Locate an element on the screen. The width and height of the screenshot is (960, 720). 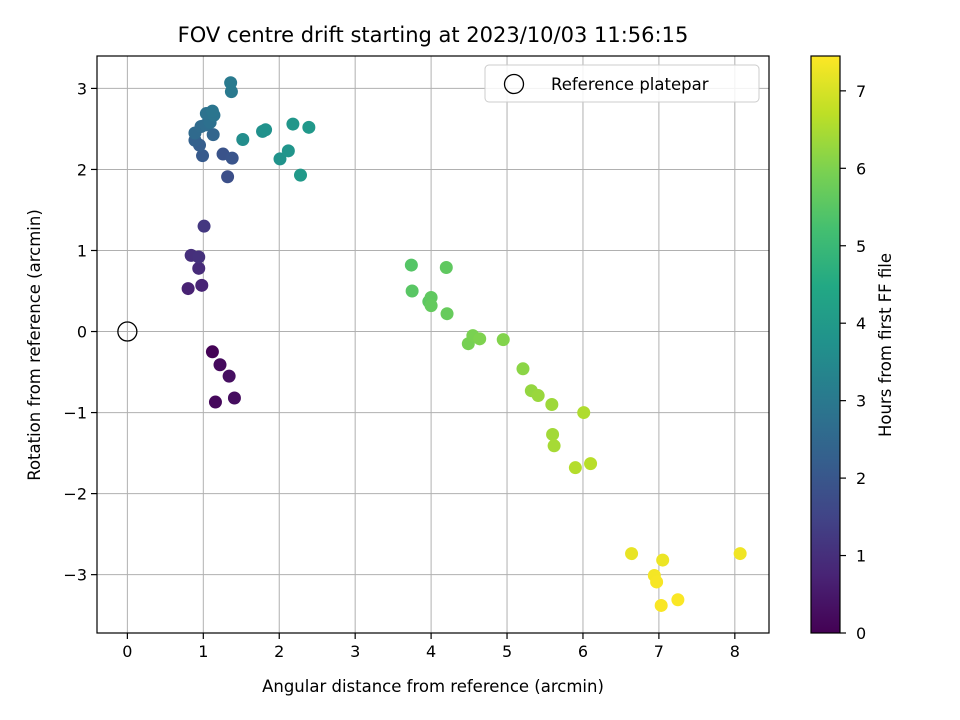
reference-platepar-marker is located at coordinates (127, 331).